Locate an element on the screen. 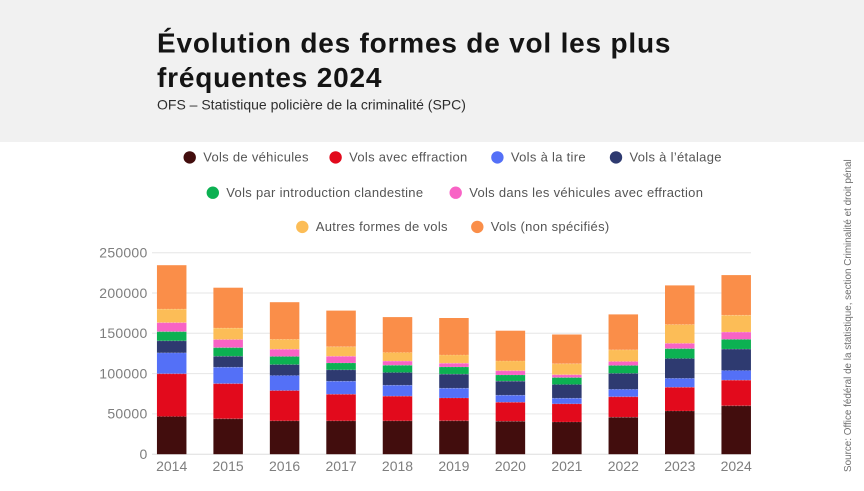 This screenshot has height=491, width=864. svg-text: Vols (non spécifiés) is located at coordinates (550, 226).